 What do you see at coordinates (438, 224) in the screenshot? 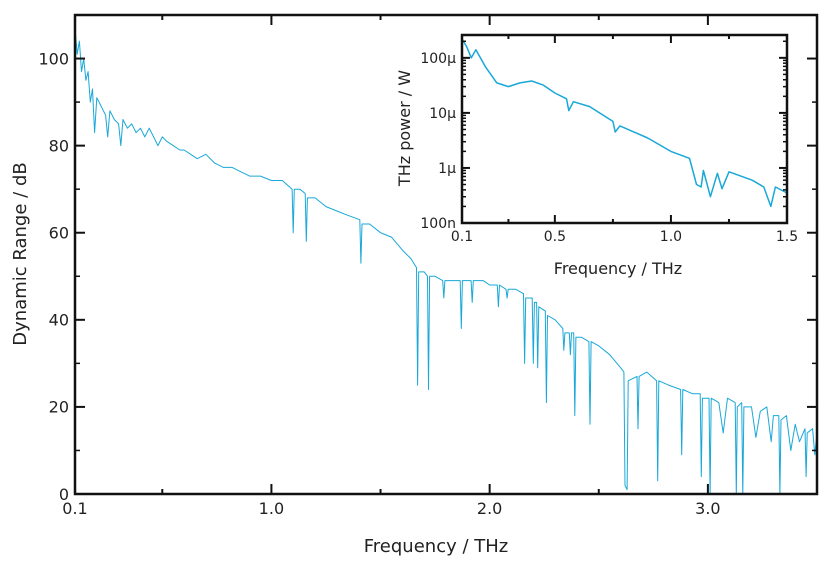
I see `y-tick-label: 100n` at bounding box center [438, 224].